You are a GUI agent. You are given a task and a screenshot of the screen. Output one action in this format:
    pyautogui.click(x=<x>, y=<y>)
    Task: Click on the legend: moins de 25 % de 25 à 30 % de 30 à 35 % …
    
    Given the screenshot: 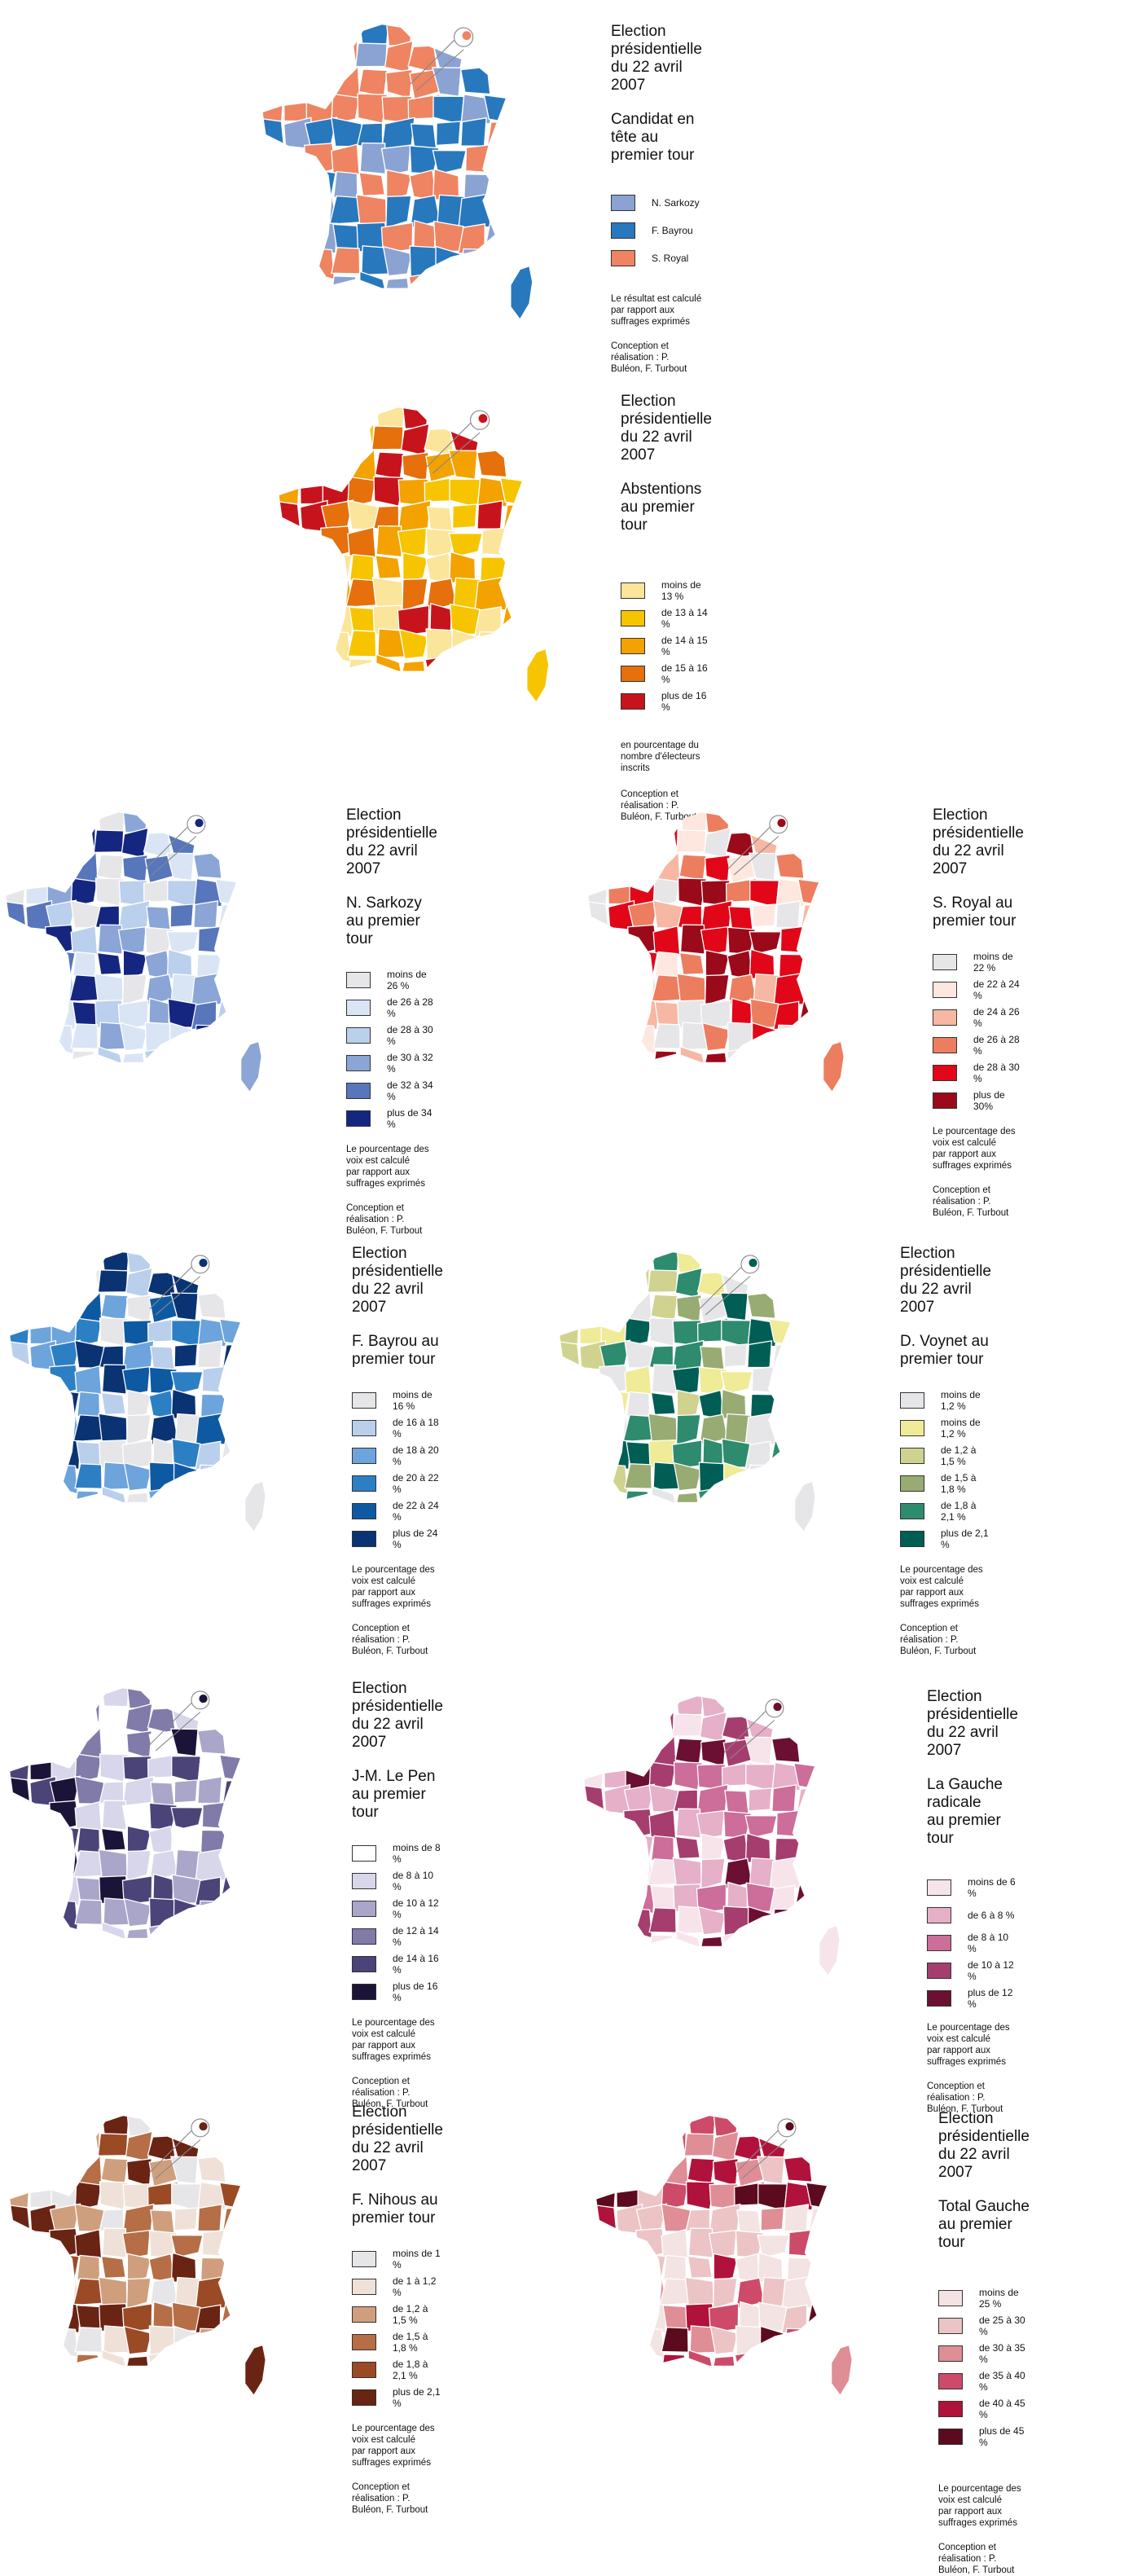 What is the action you would take?
    pyautogui.click(x=984, y=2367)
    